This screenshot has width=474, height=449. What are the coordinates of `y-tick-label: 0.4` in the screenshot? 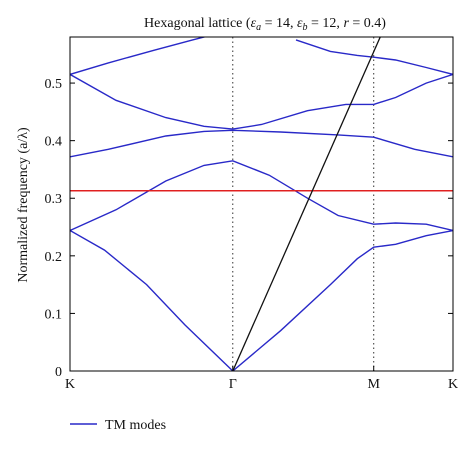 It's located at (54, 142).